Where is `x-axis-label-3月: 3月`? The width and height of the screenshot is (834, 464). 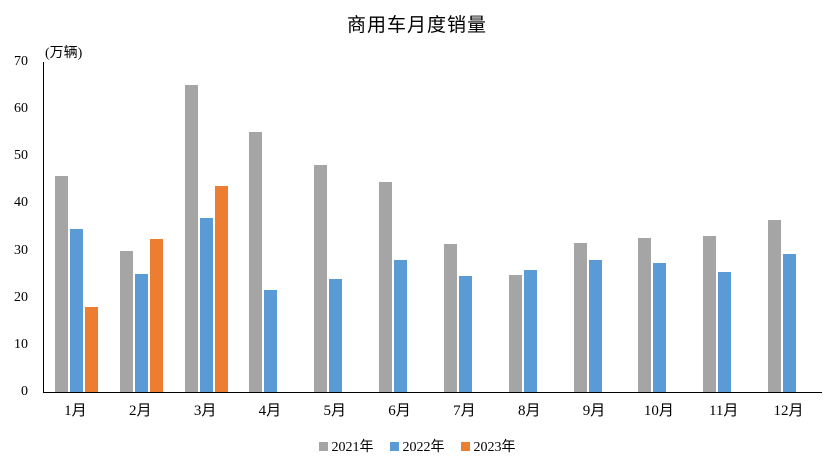
x-axis-label-3月: 3月 is located at coordinates (205, 411).